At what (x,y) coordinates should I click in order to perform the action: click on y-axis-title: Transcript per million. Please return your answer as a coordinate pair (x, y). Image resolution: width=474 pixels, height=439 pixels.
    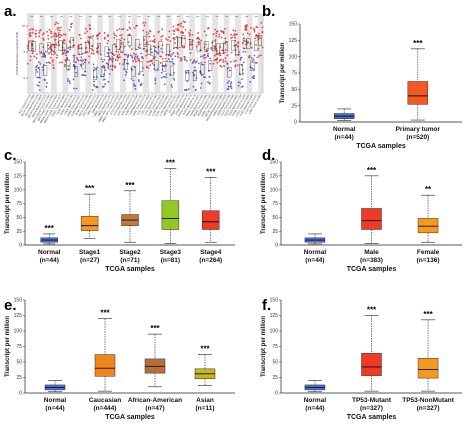
    Looking at the image, I should click on (8, 346).